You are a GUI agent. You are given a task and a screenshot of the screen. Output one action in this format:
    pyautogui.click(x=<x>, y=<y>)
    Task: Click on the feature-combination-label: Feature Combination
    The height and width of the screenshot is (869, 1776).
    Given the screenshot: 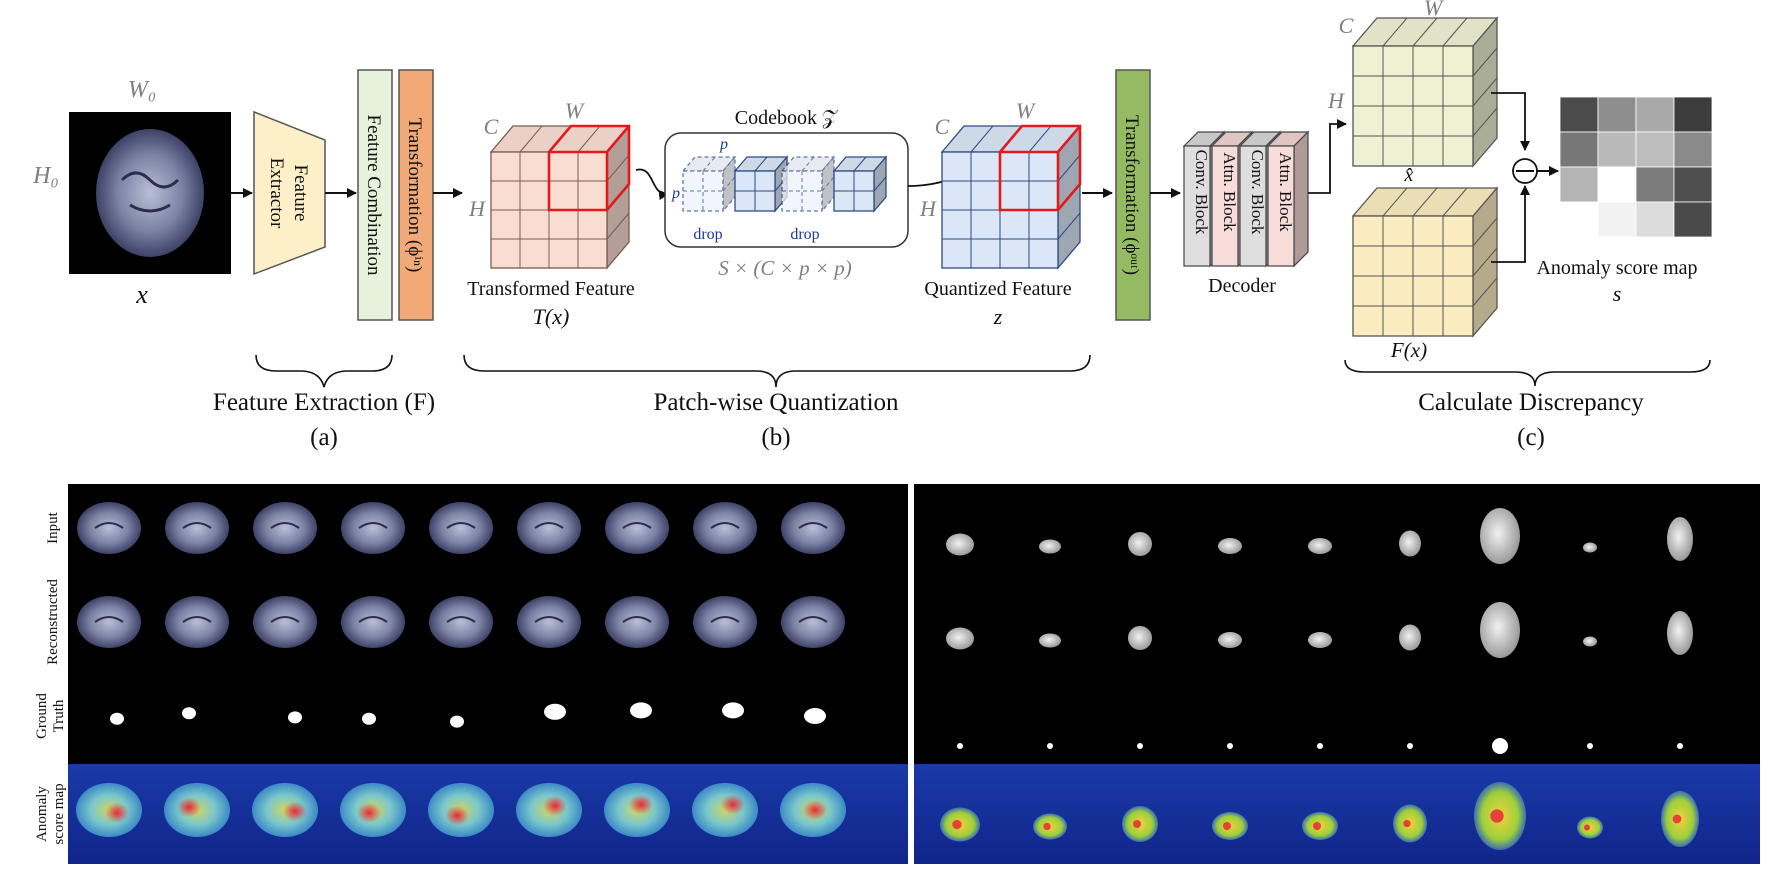 What is the action you would take?
    pyautogui.click(x=373, y=195)
    